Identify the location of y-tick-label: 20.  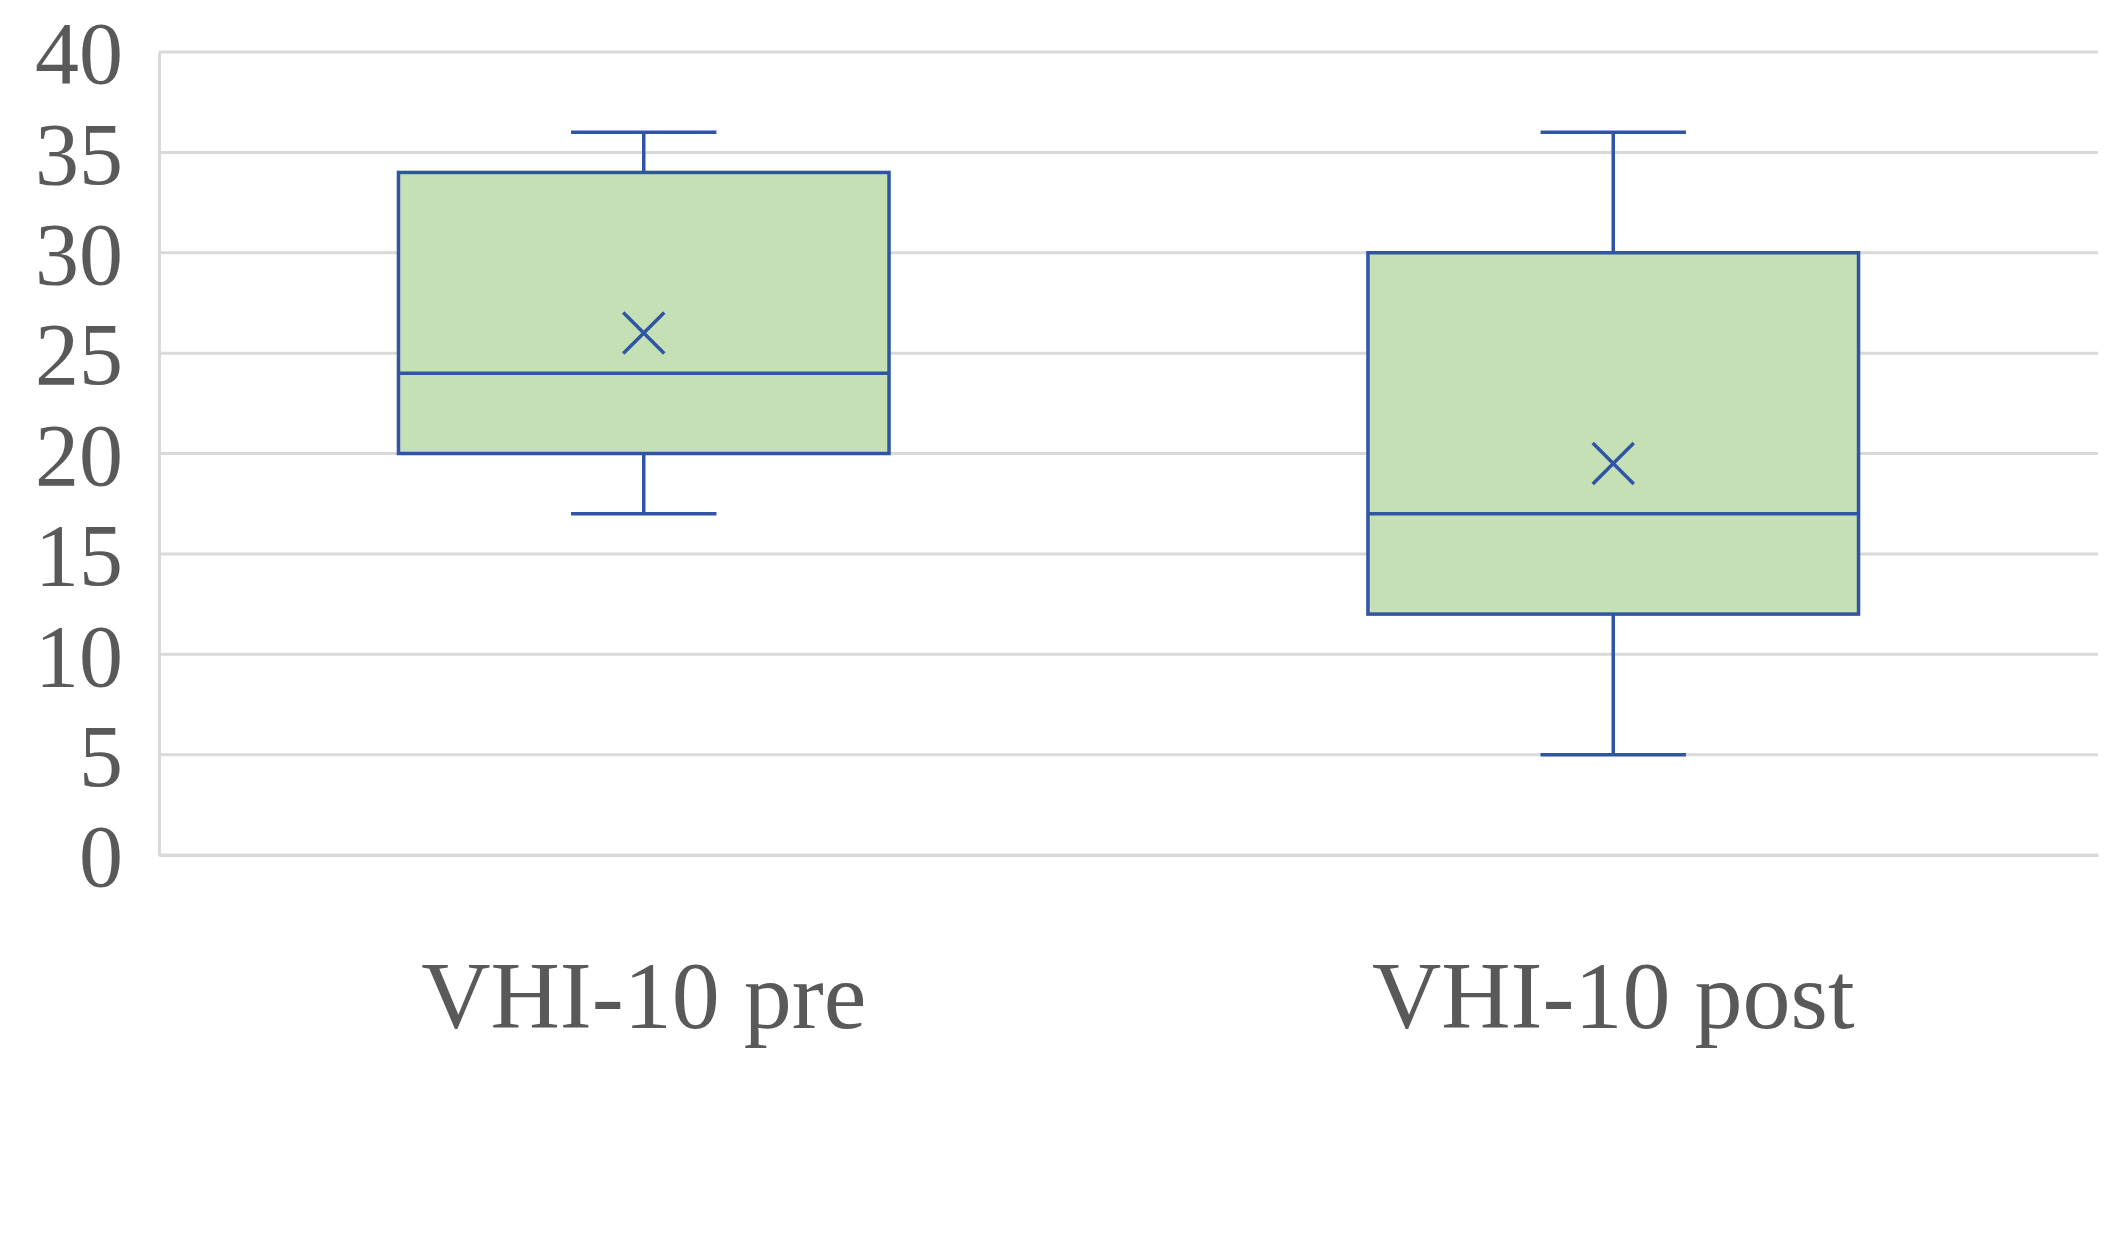
(79, 455).